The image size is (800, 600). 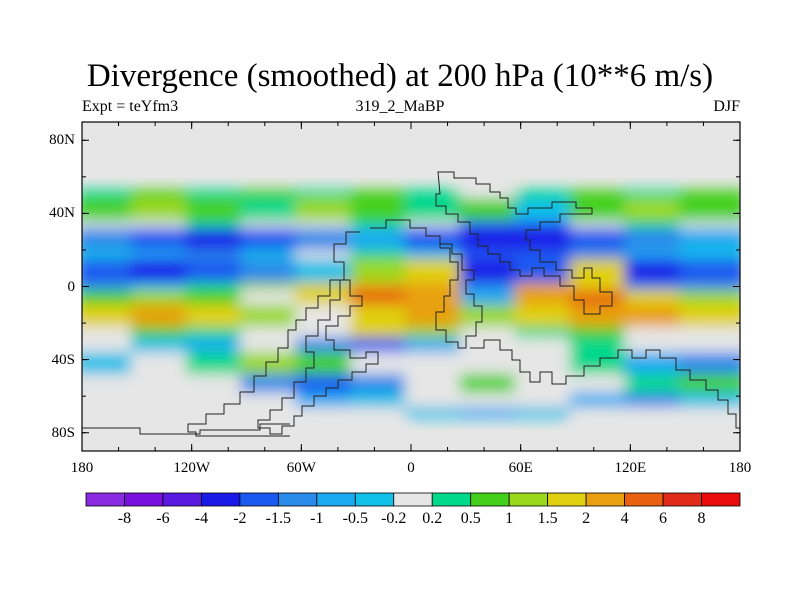 I want to click on coastline-southern-africa, so click(x=605, y=384).